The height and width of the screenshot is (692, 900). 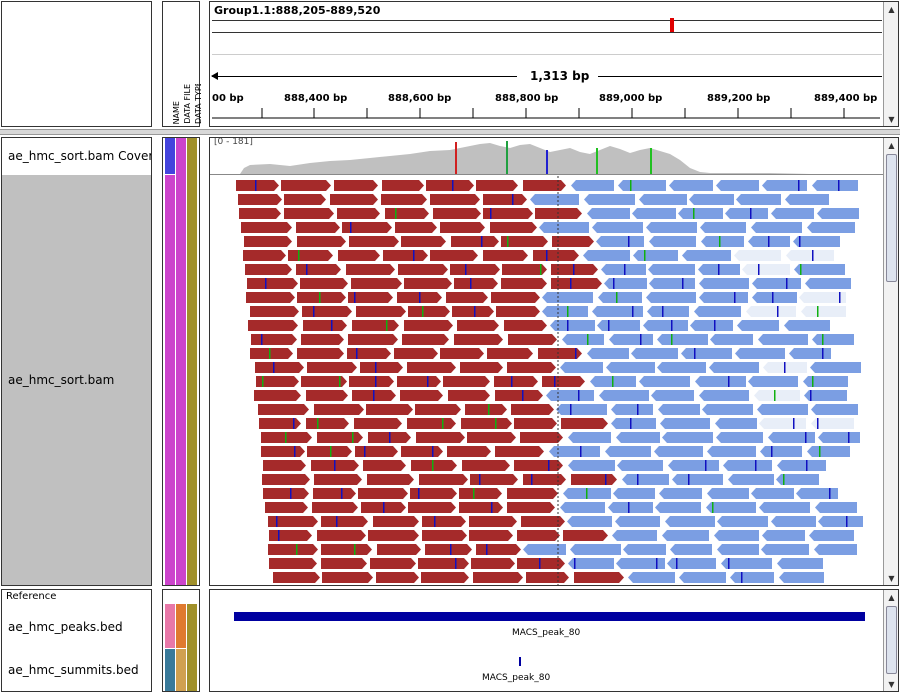 What do you see at coordinates (198, 104) in the screenshot?
I see `attr-header-data-type: DATA TYPE` at bounding box center [198, 104].